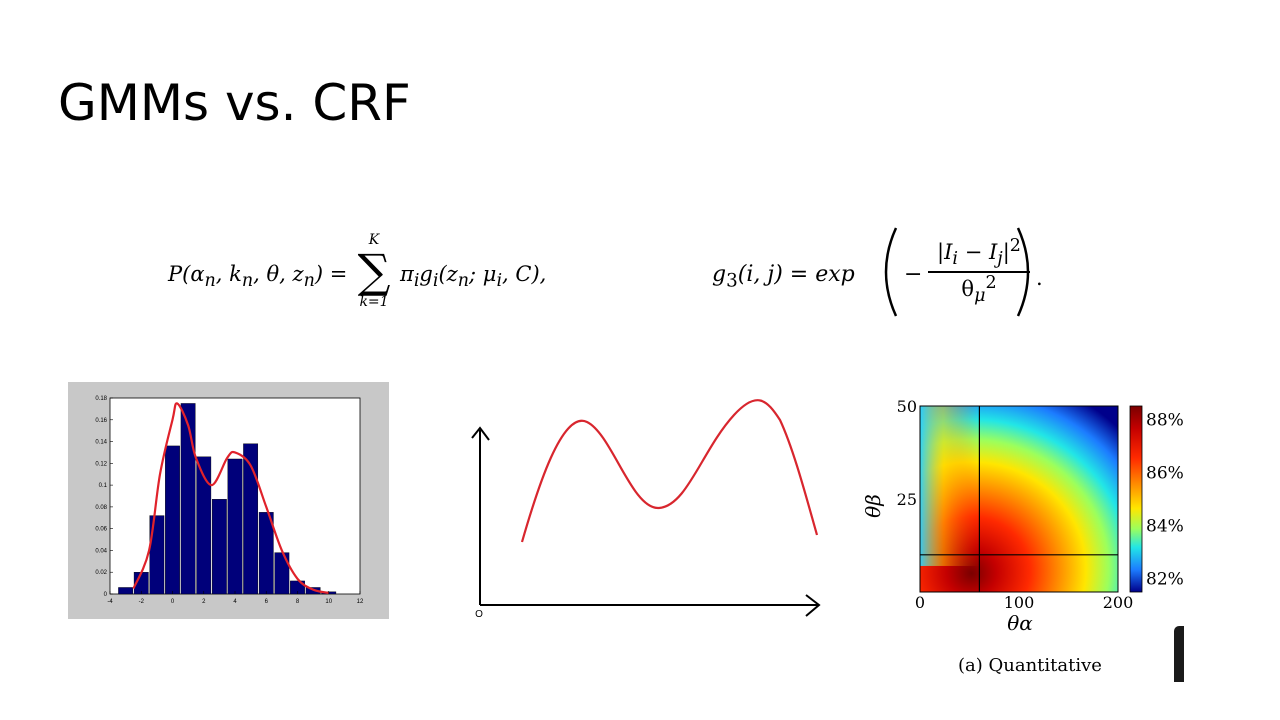 This screenshot has height=720, width=1280. What do you see at coordinates (1118, 602) in the screenshot?
I see `x-tick-label: 200` at bounding box center [1118, 602].